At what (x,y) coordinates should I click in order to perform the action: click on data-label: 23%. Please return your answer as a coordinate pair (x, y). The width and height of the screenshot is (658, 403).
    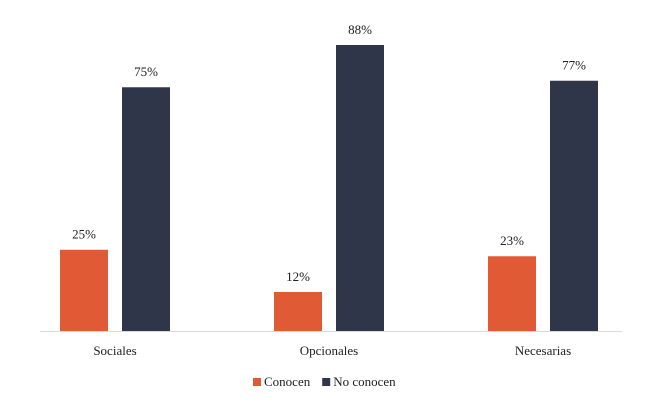
    Looking at the image, I should click on (512, 240).